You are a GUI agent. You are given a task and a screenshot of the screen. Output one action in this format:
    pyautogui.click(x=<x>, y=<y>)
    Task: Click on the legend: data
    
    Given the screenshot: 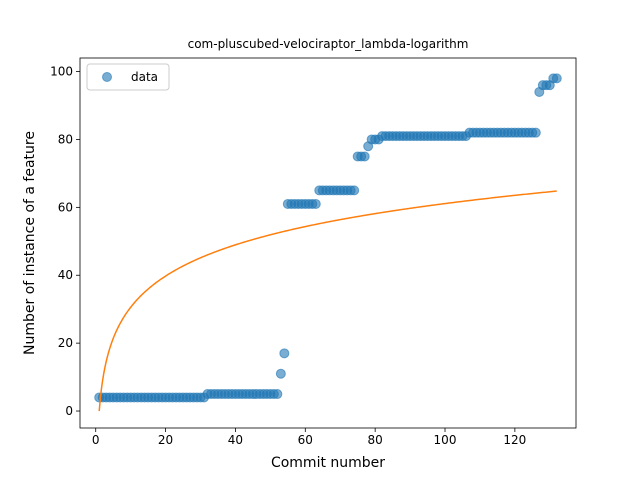 What is the action you would take?
    pyautogui.click(x=128, y=77)
    